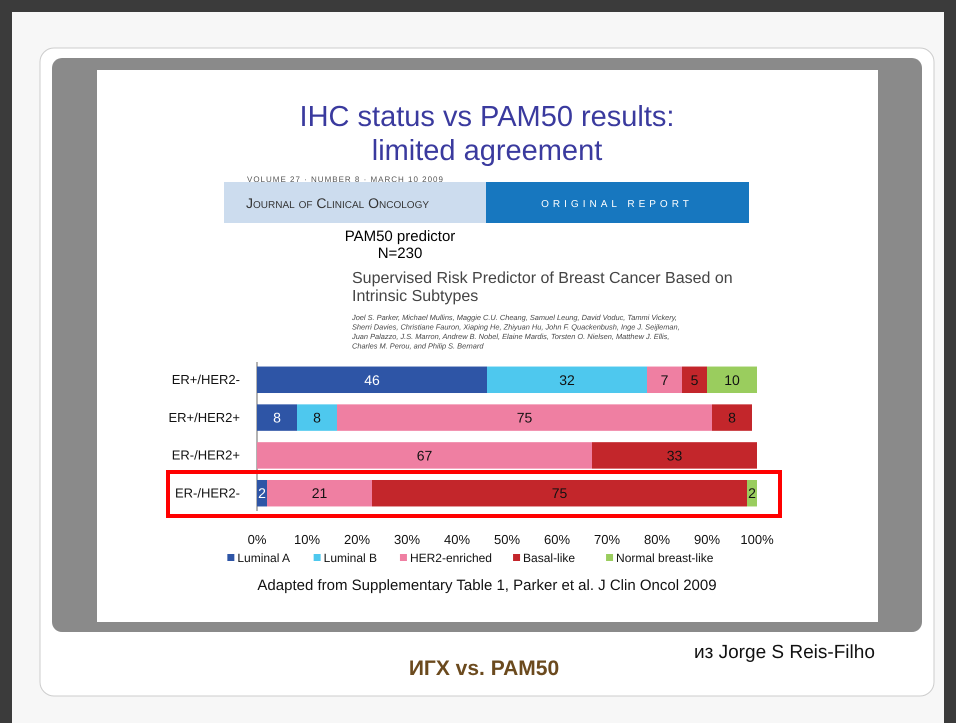  What do you see at coordinates (407, 540) in the screenshot?
I see `x-tick-label: 30%` at bounding box center [407, 540].